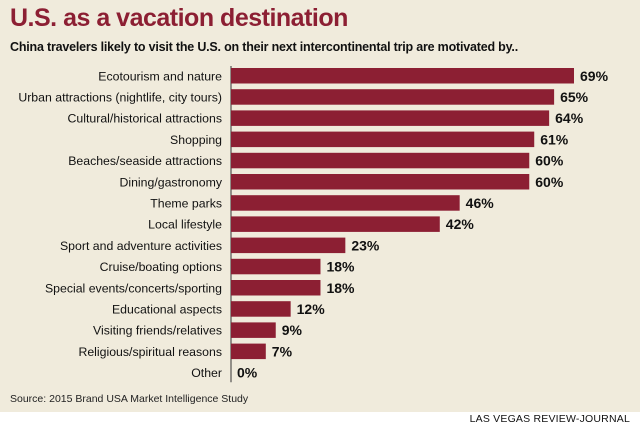  Describe the element at coordinates (145, 161) in the screenshot. I see `category-label: Beaches/seaside attractions` at that location.